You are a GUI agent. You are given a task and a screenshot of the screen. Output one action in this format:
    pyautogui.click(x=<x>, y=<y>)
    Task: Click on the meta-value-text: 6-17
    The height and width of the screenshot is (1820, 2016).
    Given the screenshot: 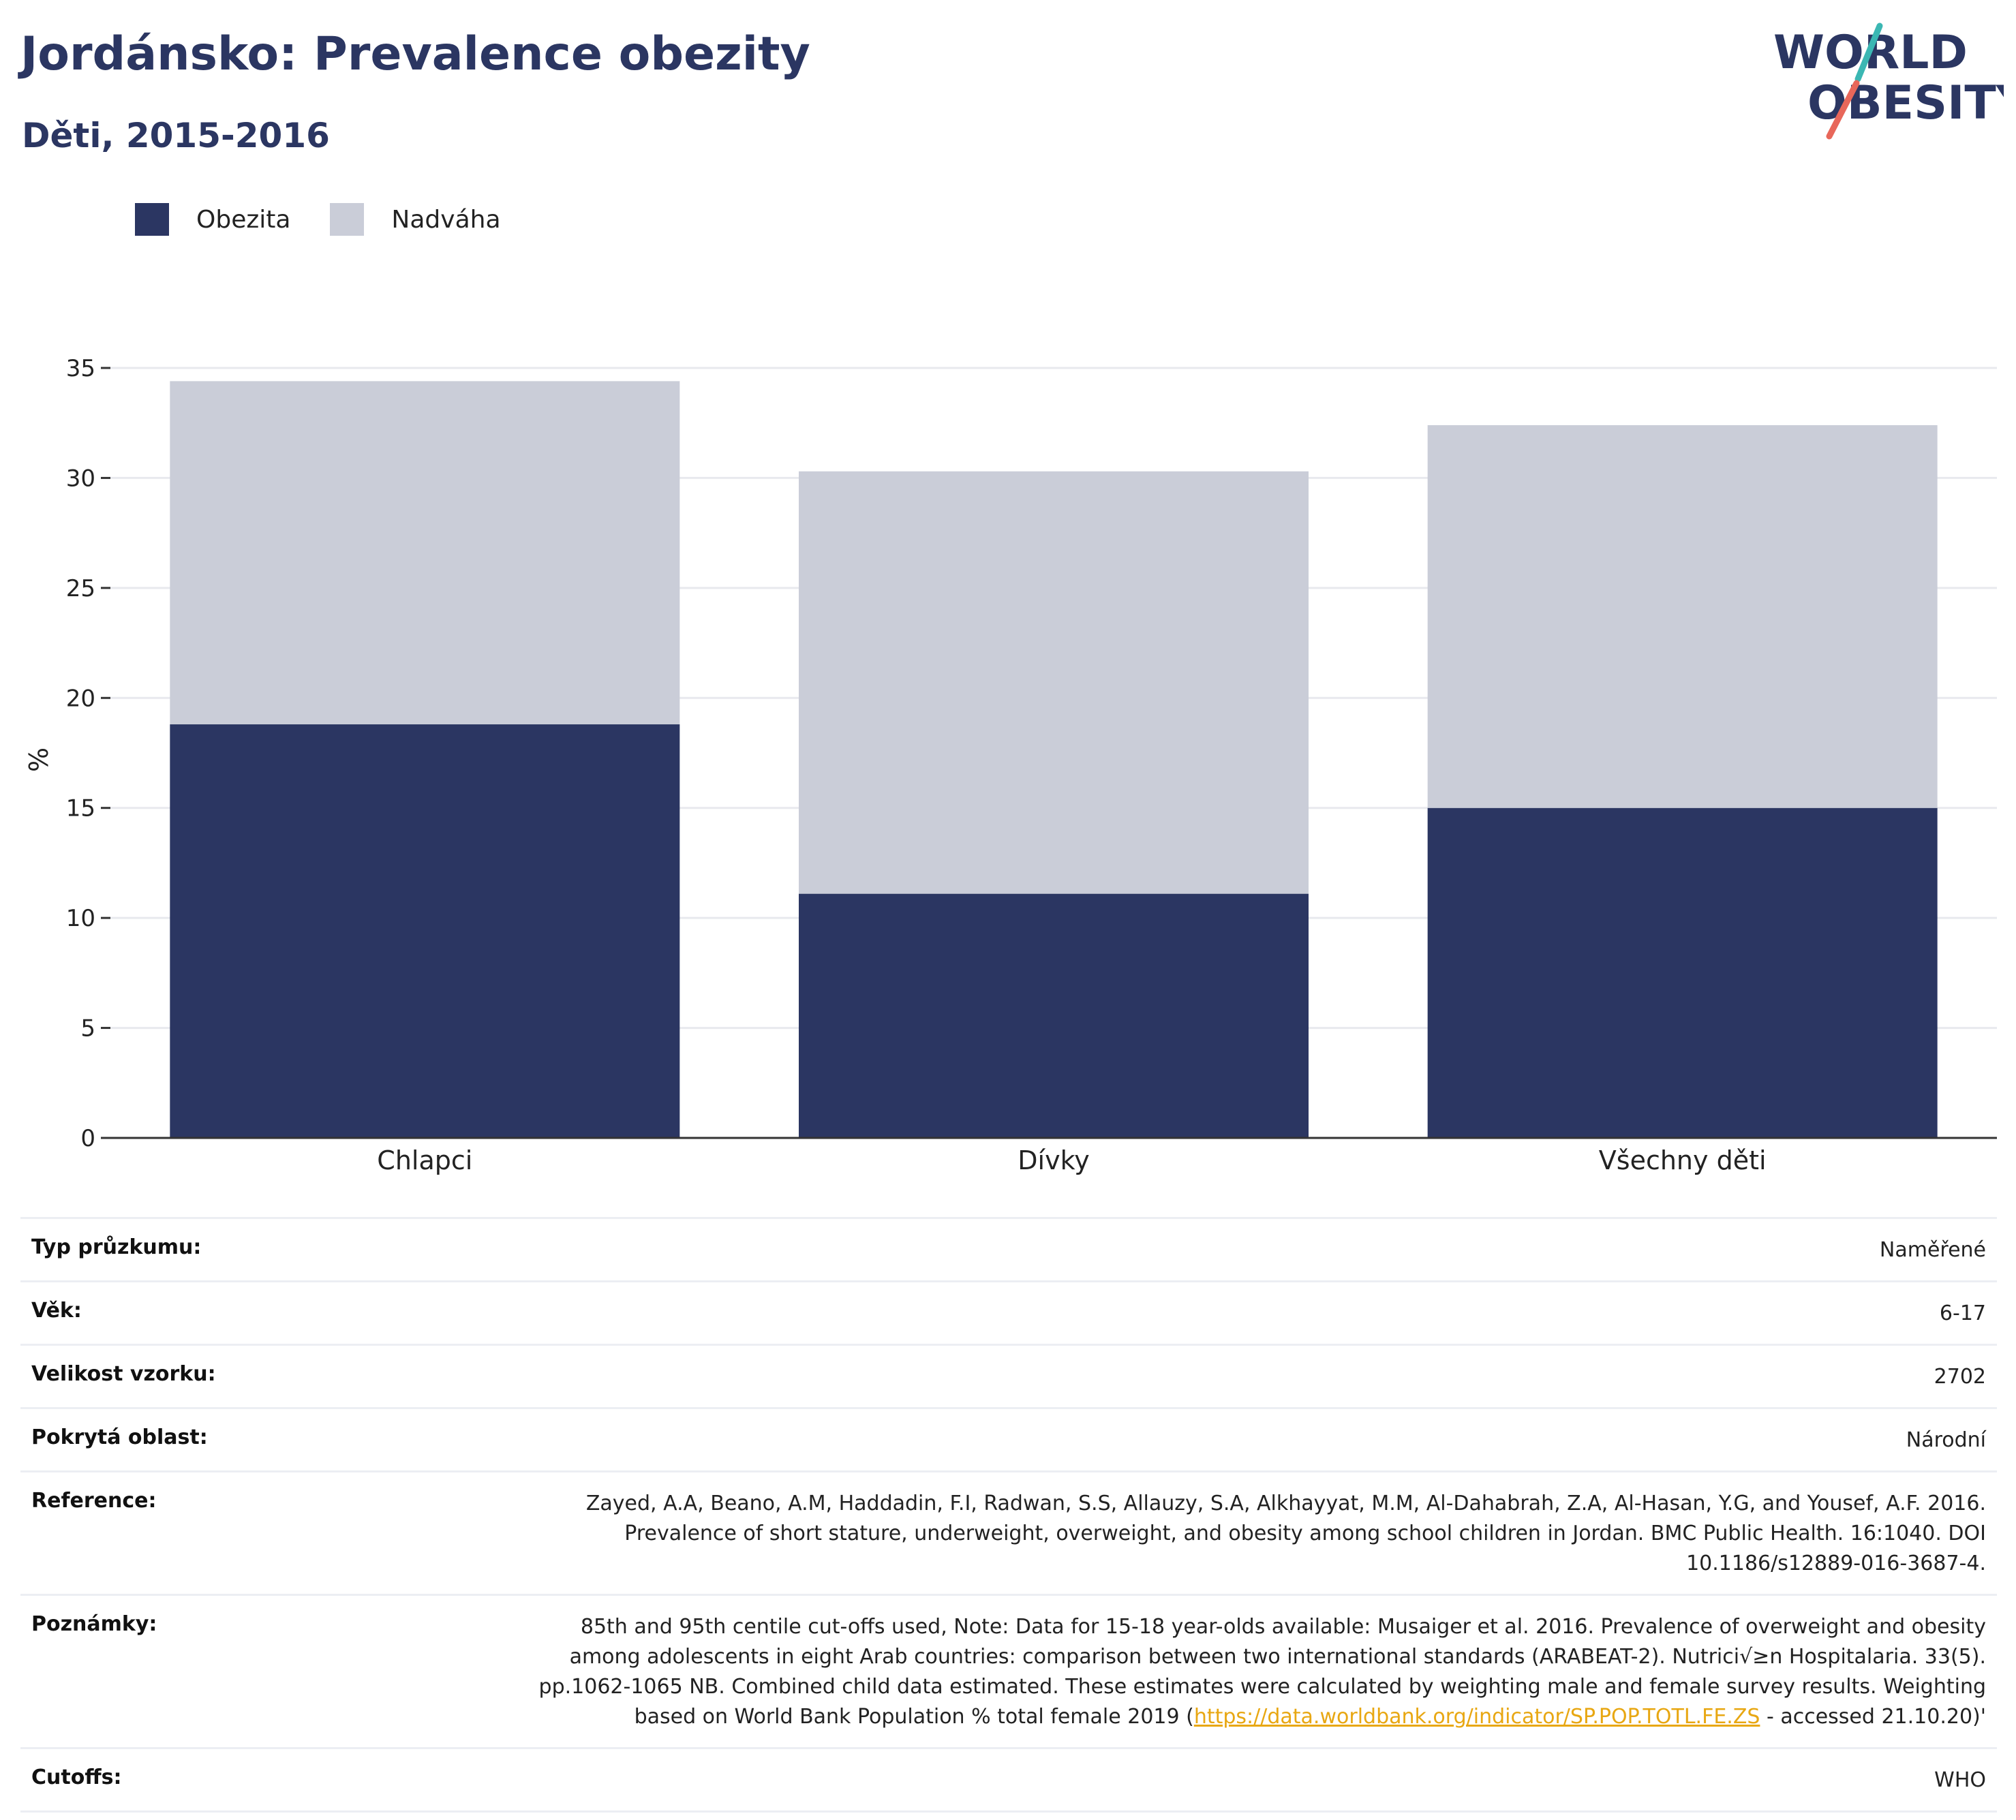 What is the action you would take?
    pyautogui.click(x=1962, y=1313)
    